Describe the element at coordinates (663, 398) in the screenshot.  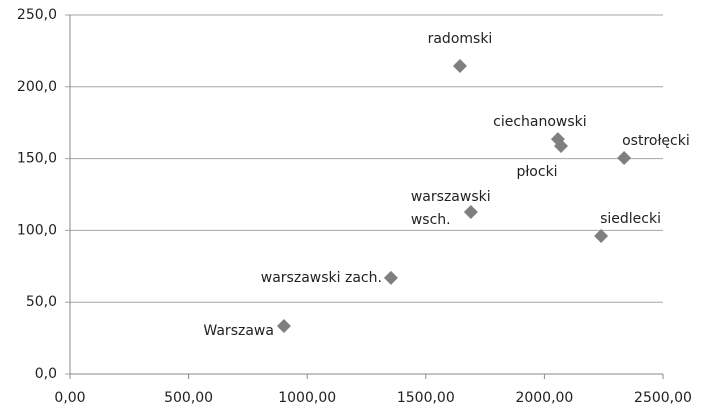
I see `x-tick-label: 2500,00` at that location.